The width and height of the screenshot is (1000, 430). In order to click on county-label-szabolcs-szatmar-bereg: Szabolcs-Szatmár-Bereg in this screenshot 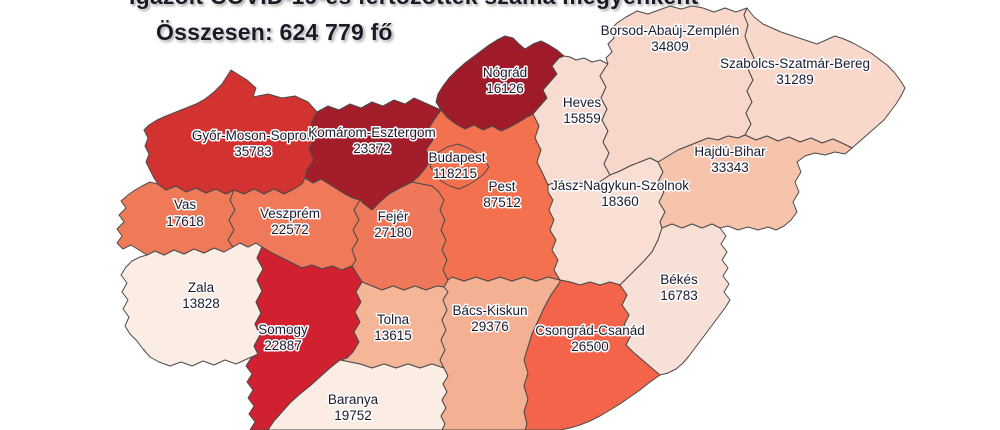, I will do `click(795, 63)`.